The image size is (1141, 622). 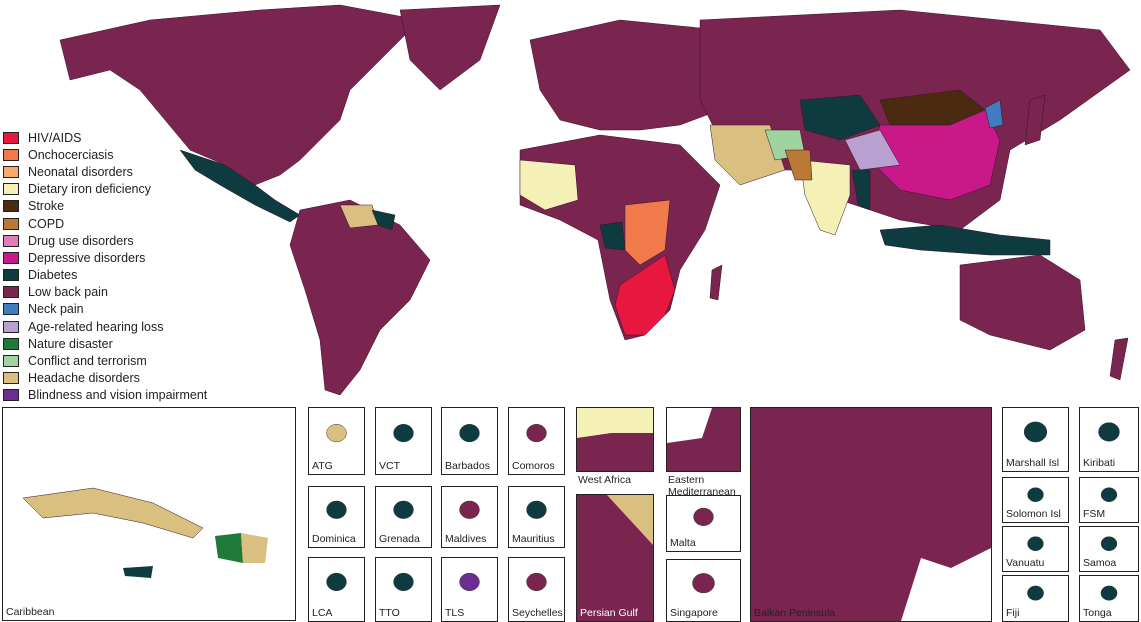 I want to click on legend-label: Neck pain, so click(x=56, y=309).